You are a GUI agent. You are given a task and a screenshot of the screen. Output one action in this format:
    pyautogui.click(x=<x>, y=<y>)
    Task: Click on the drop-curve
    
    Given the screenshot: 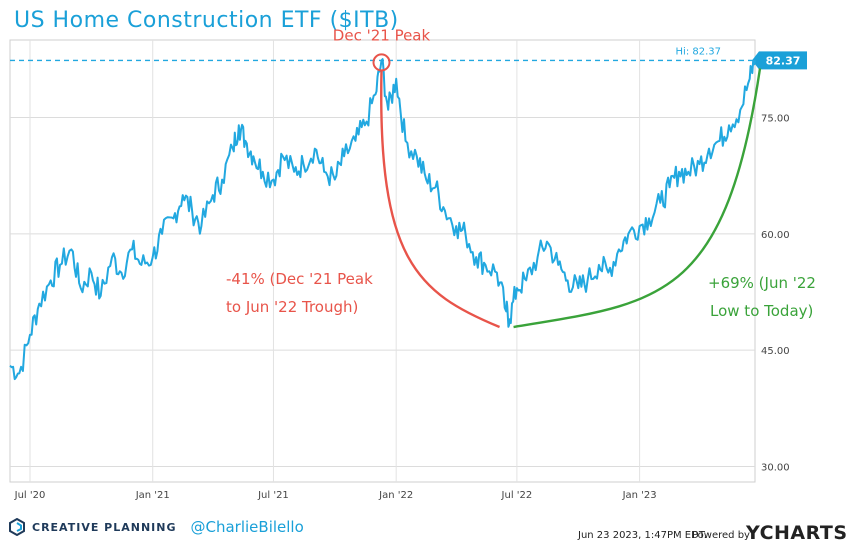 What is the action you would take?
    pyautogui.click(x=440, y=199)
    